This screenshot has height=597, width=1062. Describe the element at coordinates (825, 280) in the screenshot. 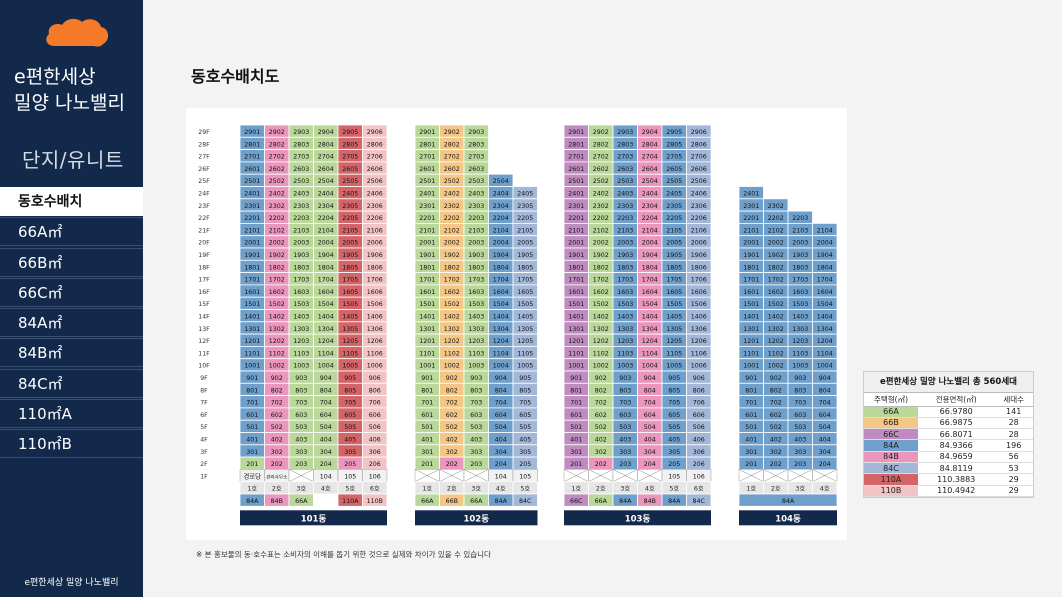

I see `unit-number: 1704` at that location.